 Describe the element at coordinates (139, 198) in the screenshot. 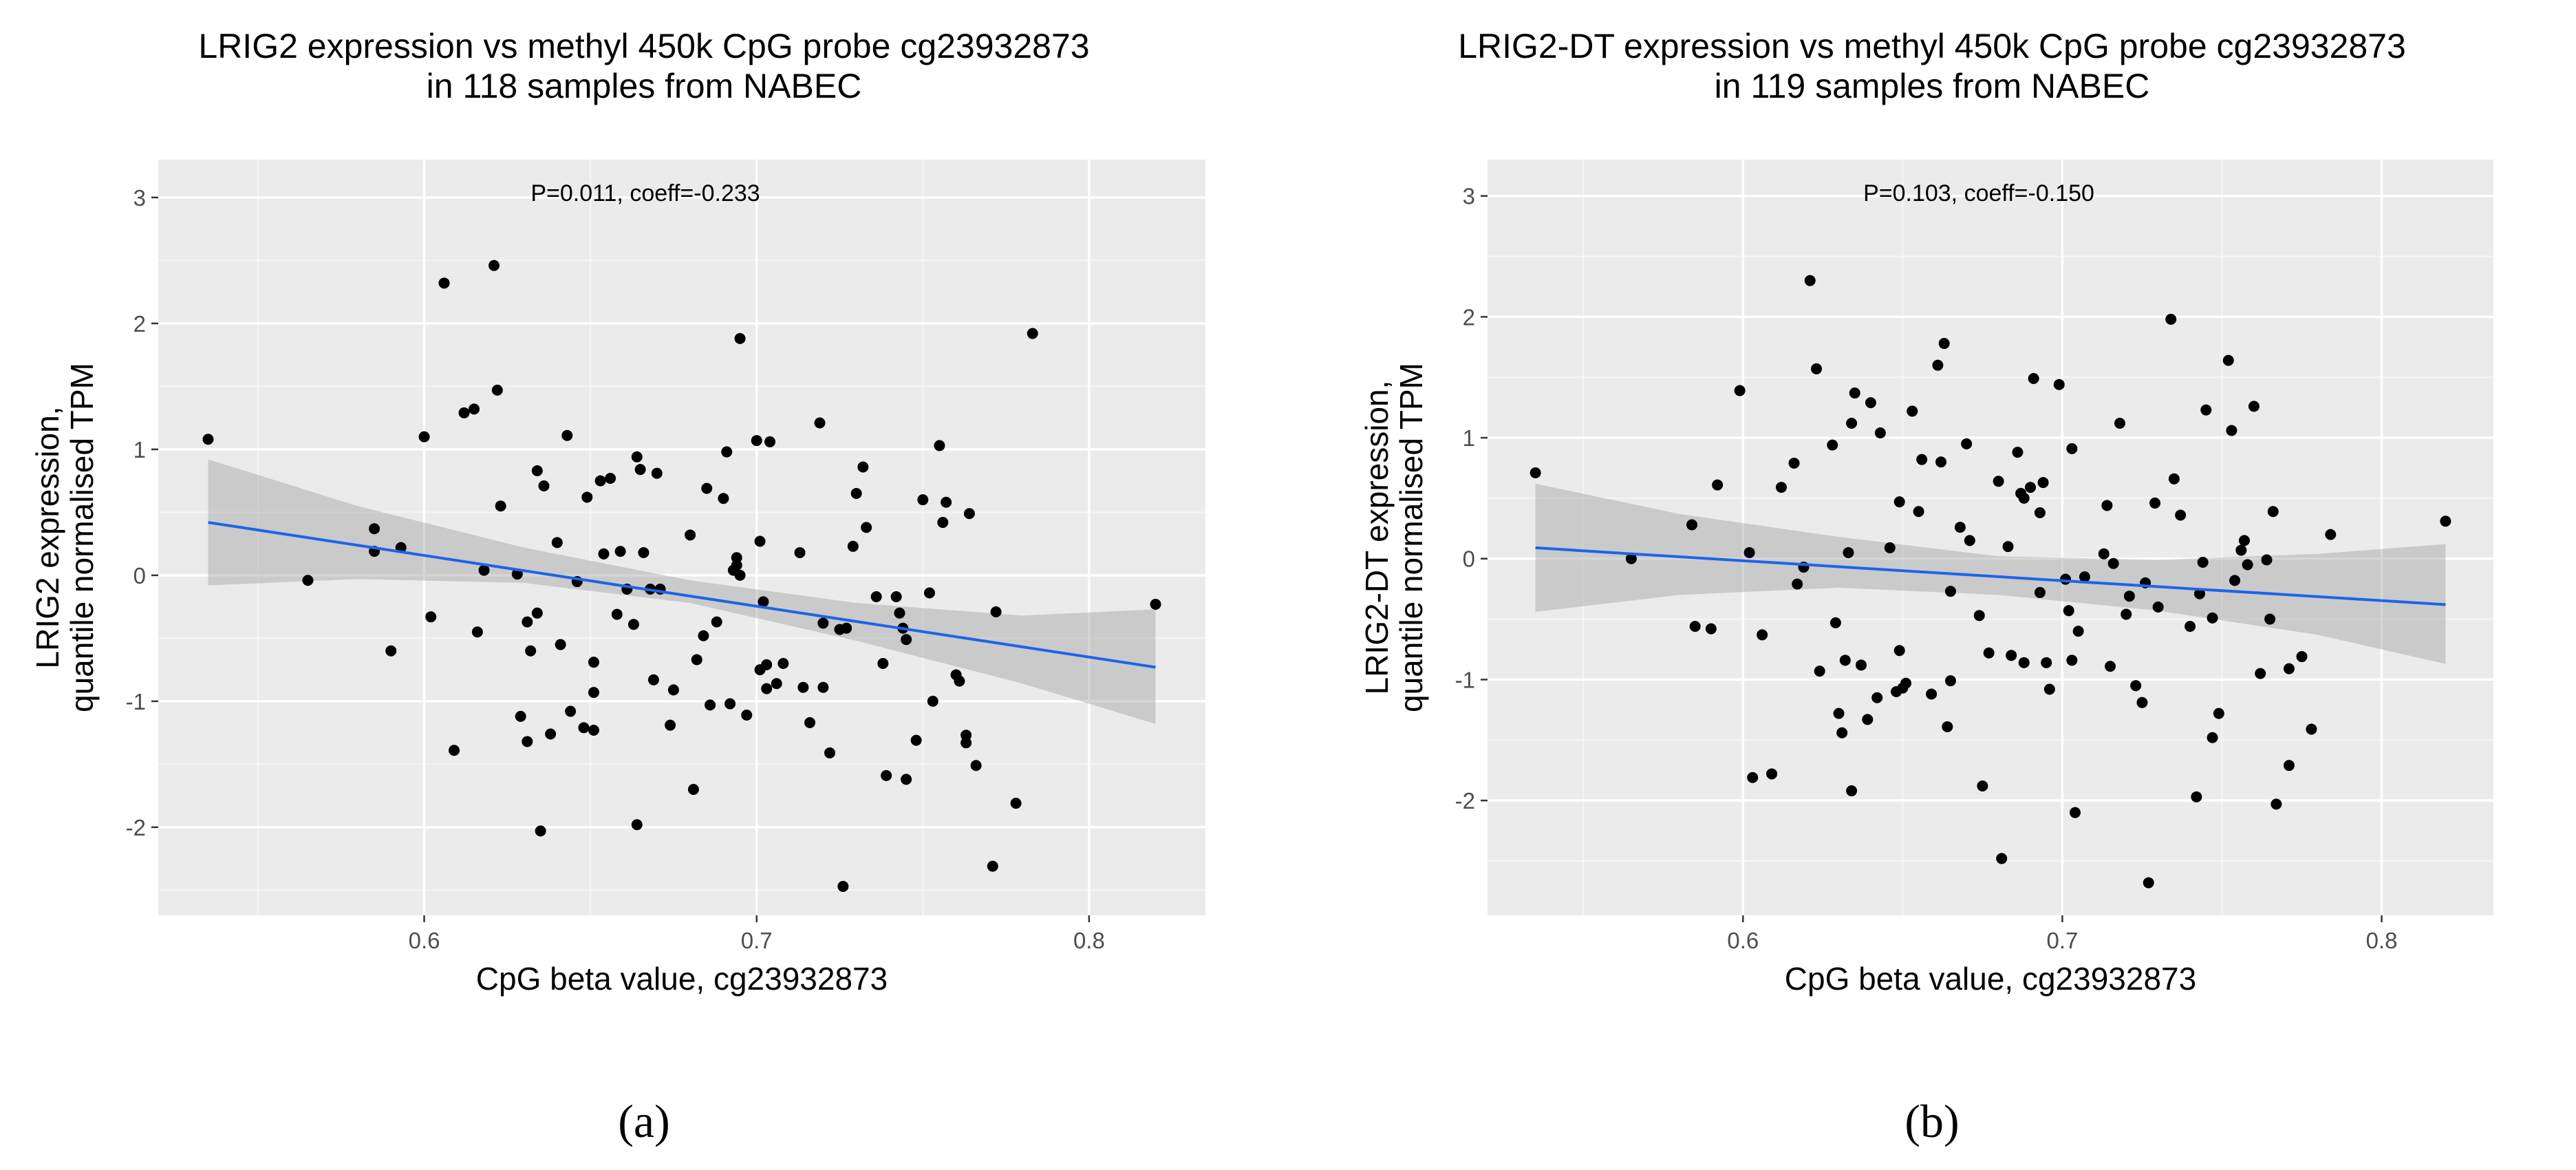

I see `y-tick-label: 3` at that location.